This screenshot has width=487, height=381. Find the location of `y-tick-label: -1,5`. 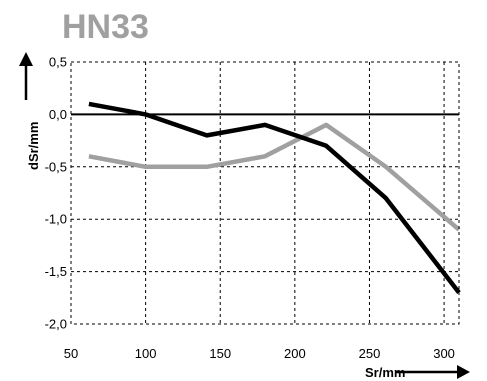

y-tick-label: -1,5 is located at coordinates (56, 271).